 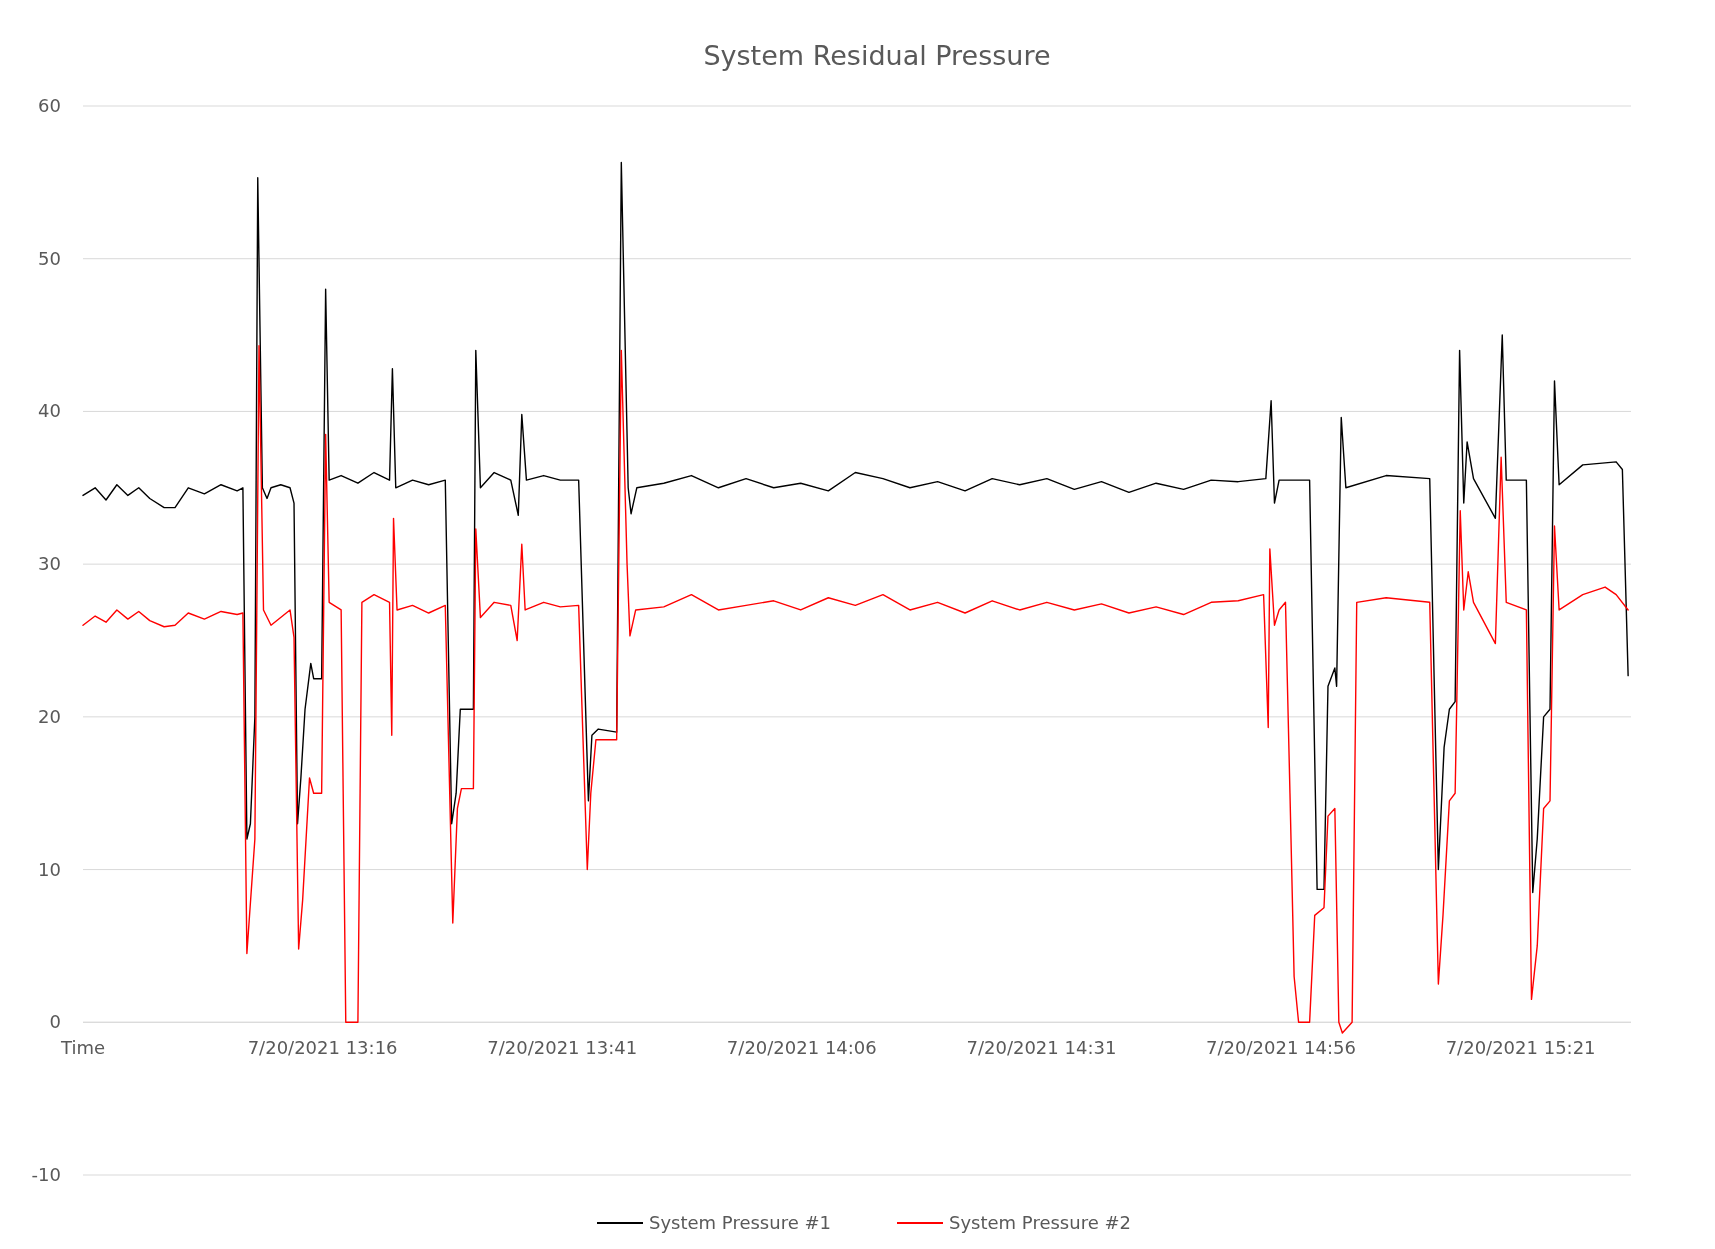 I want to click on x-tick-label: 7/20/2021 14:56, so click(x=1281, y=1048).